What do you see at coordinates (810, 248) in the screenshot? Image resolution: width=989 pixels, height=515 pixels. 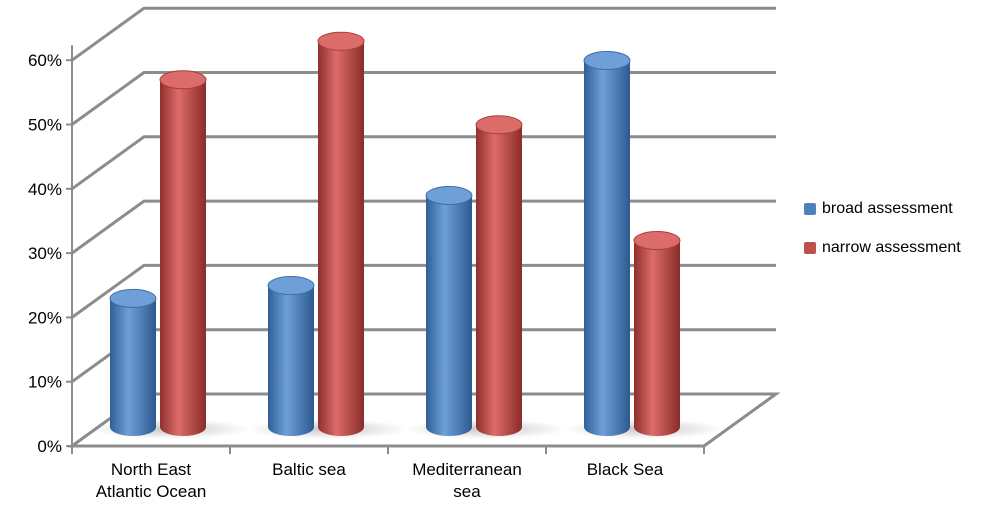 I see `legend-swatch-narrow` at bounding box center [810, 248].